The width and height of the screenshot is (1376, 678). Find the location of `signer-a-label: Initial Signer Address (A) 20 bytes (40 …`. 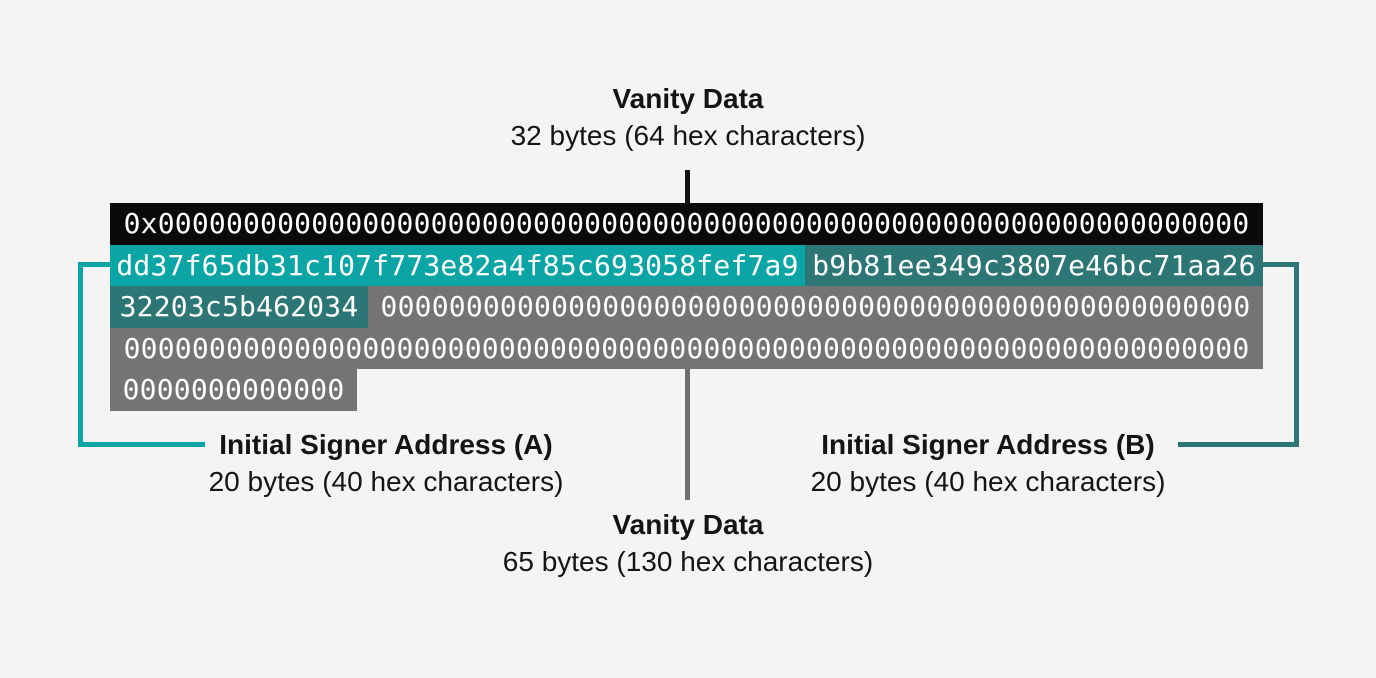

signer-a-label: Initial Signer Address (A) 20 bytes (40 … is located at coordinates (386, 465).